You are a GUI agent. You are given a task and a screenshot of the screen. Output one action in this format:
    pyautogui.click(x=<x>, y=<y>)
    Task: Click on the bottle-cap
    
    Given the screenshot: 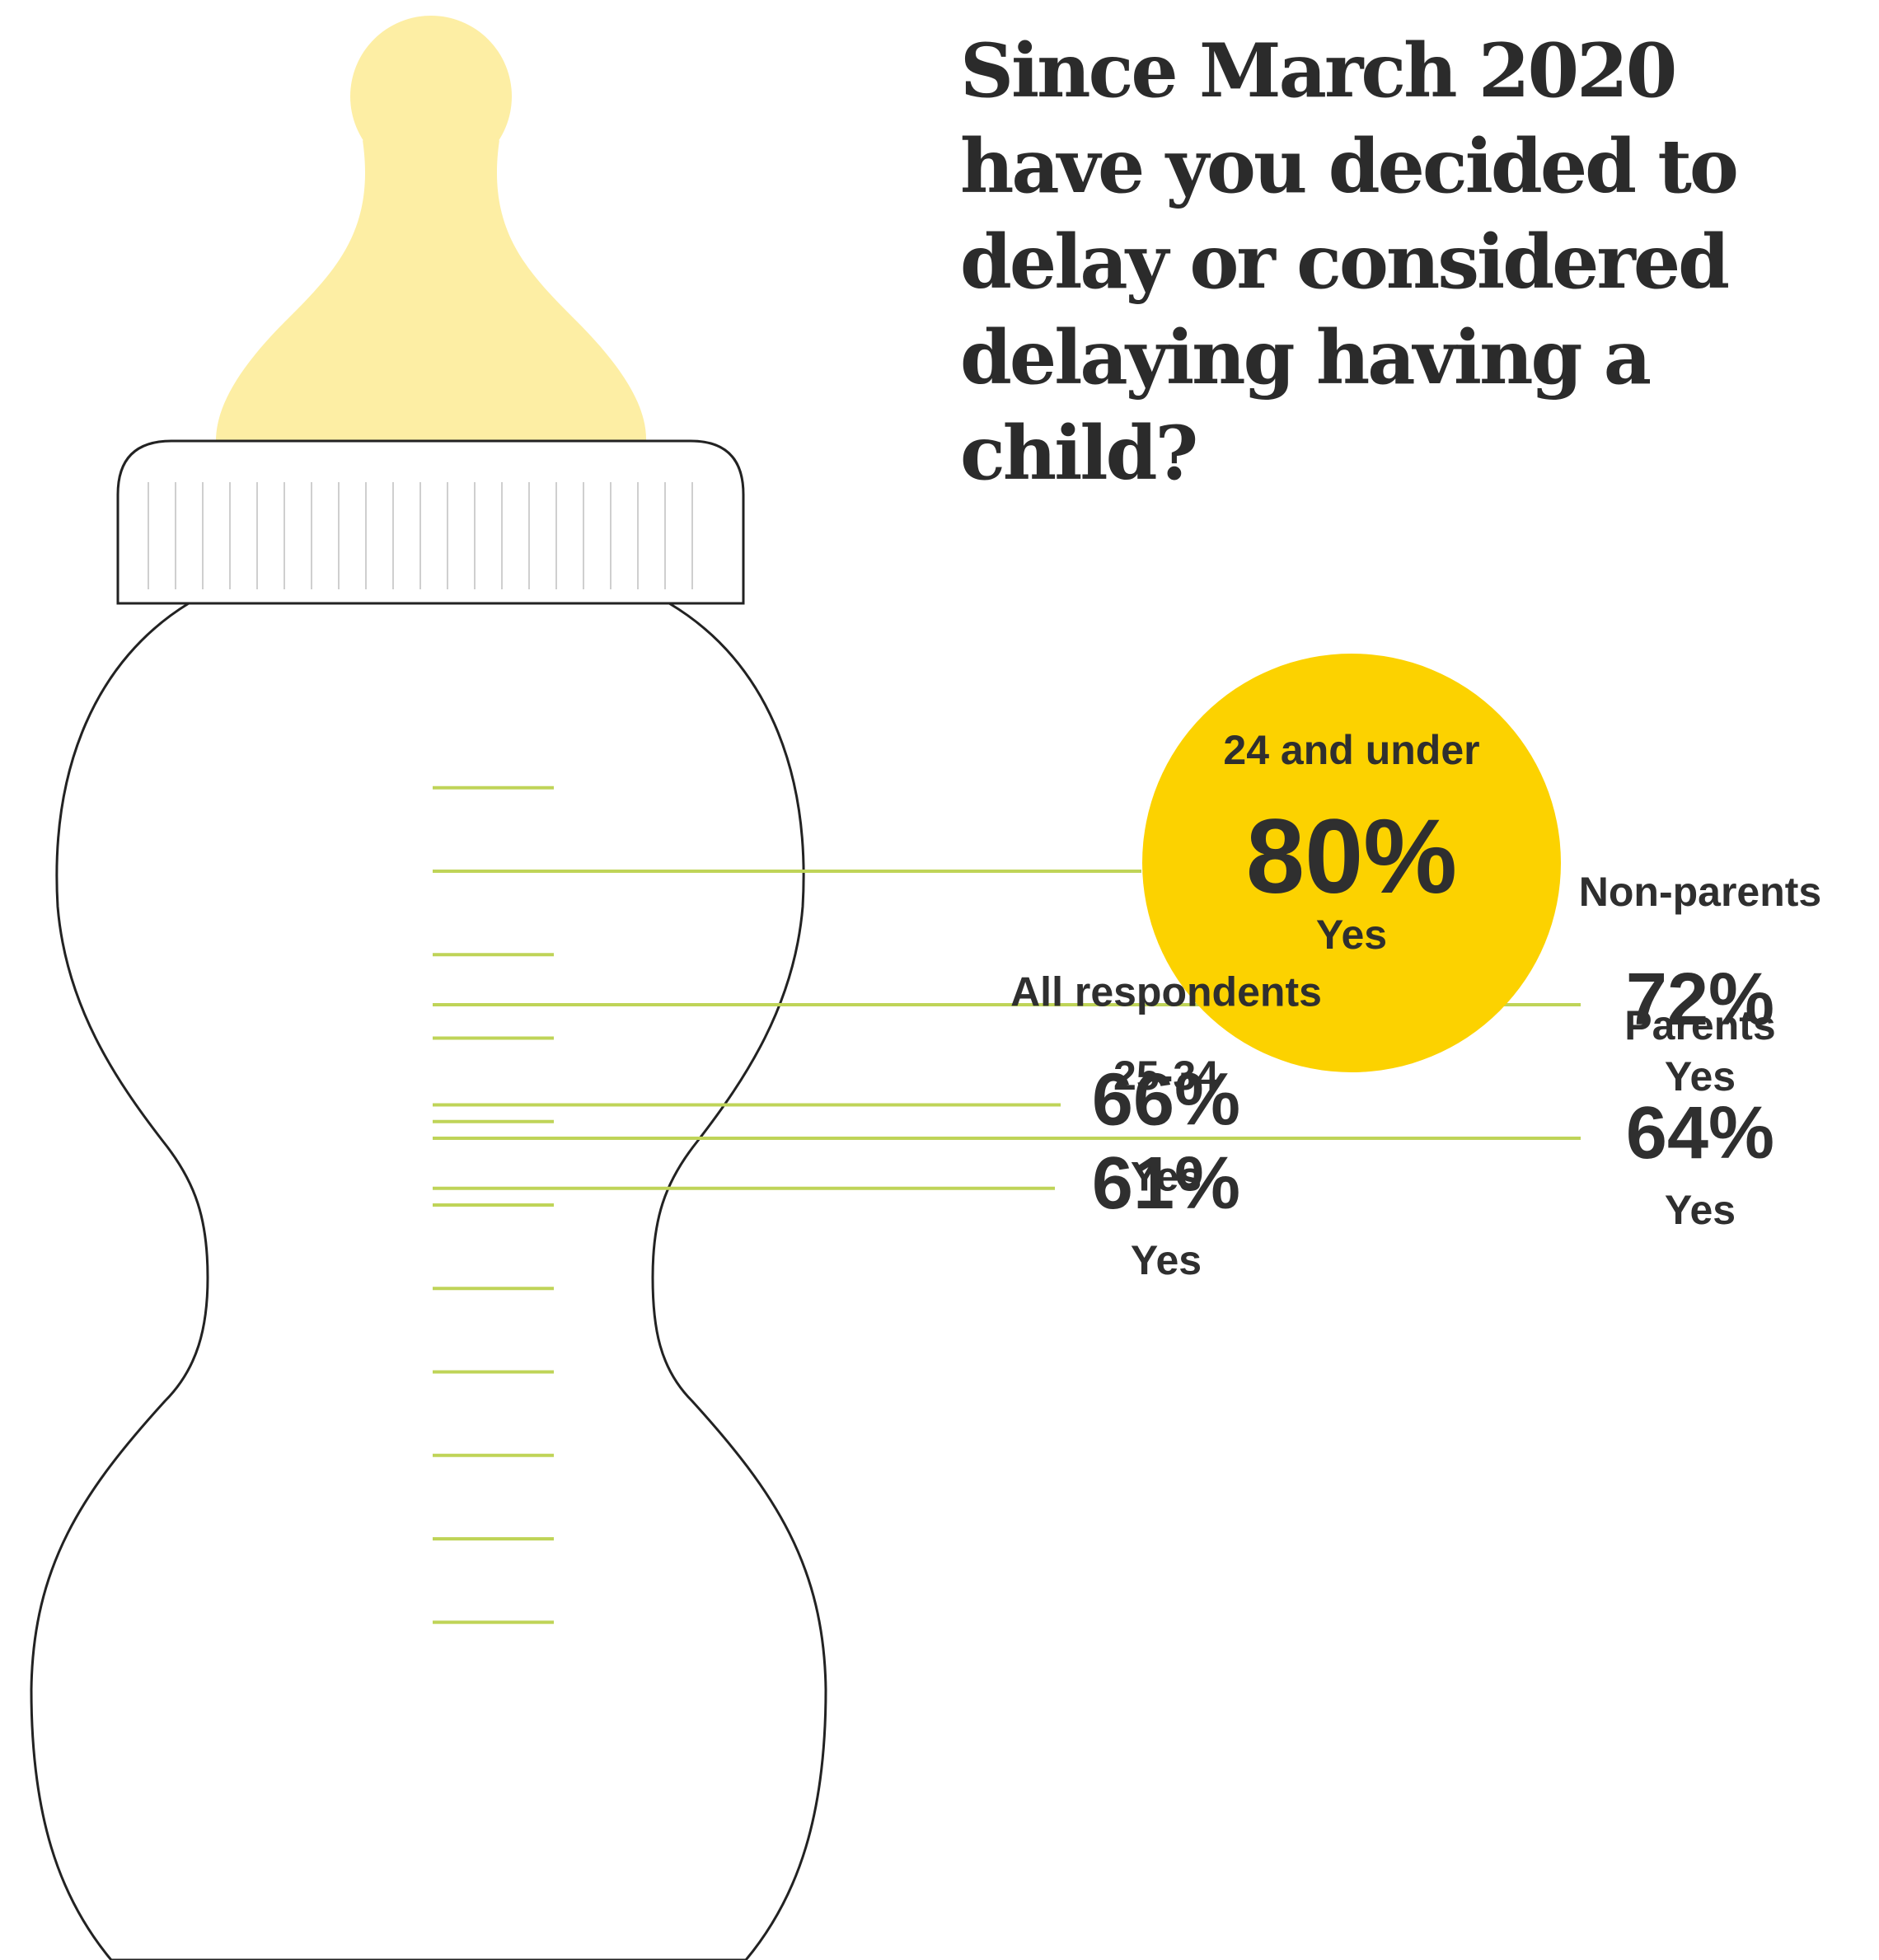 What is the action you would take?
    pyautogui.click(x=431, y=522)
    